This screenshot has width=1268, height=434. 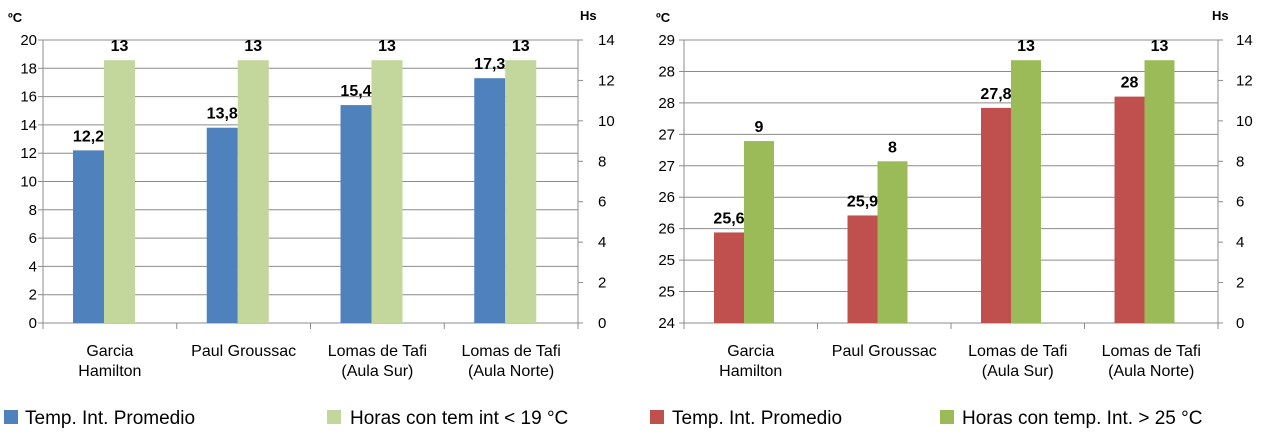 What do you see at coordinates (666, 40) in the screenshot?
I see `left-axis-tick-label: 29` at bounding box center [666, 40].